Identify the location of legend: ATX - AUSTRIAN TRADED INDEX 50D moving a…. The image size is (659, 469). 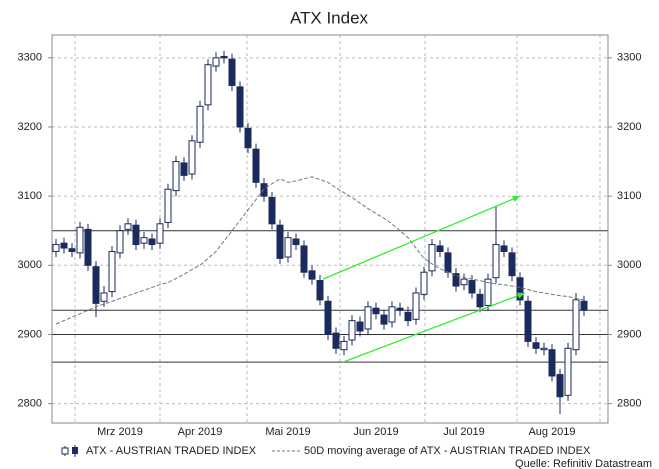
(326, 451).